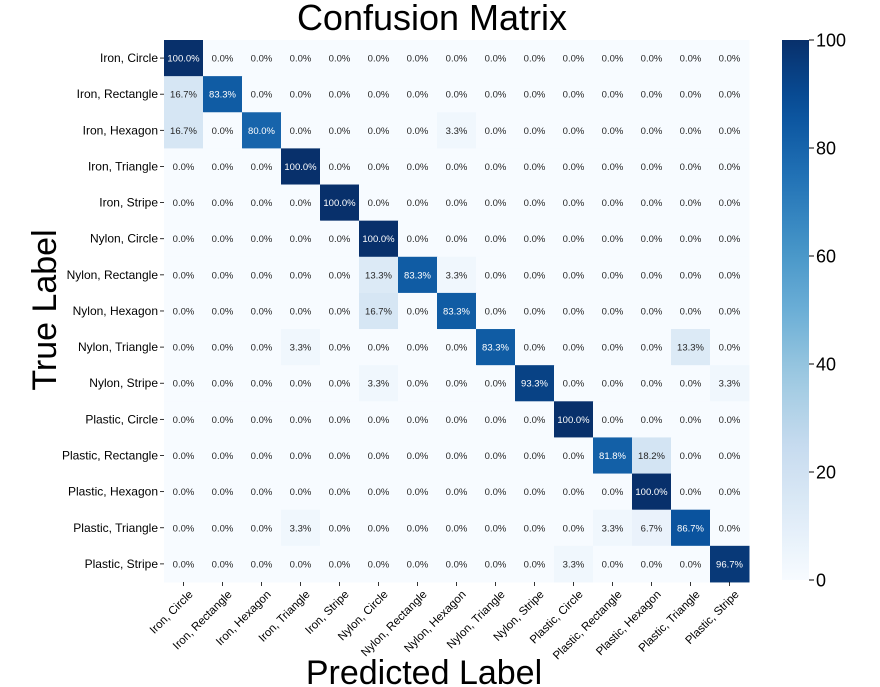 This screenshot has height=687, width=880. What do you see at coordinates (118, 94) in the screenshot?
I see `y-tick-label: Iron, Rectangle` at bounding box center [118, 94].